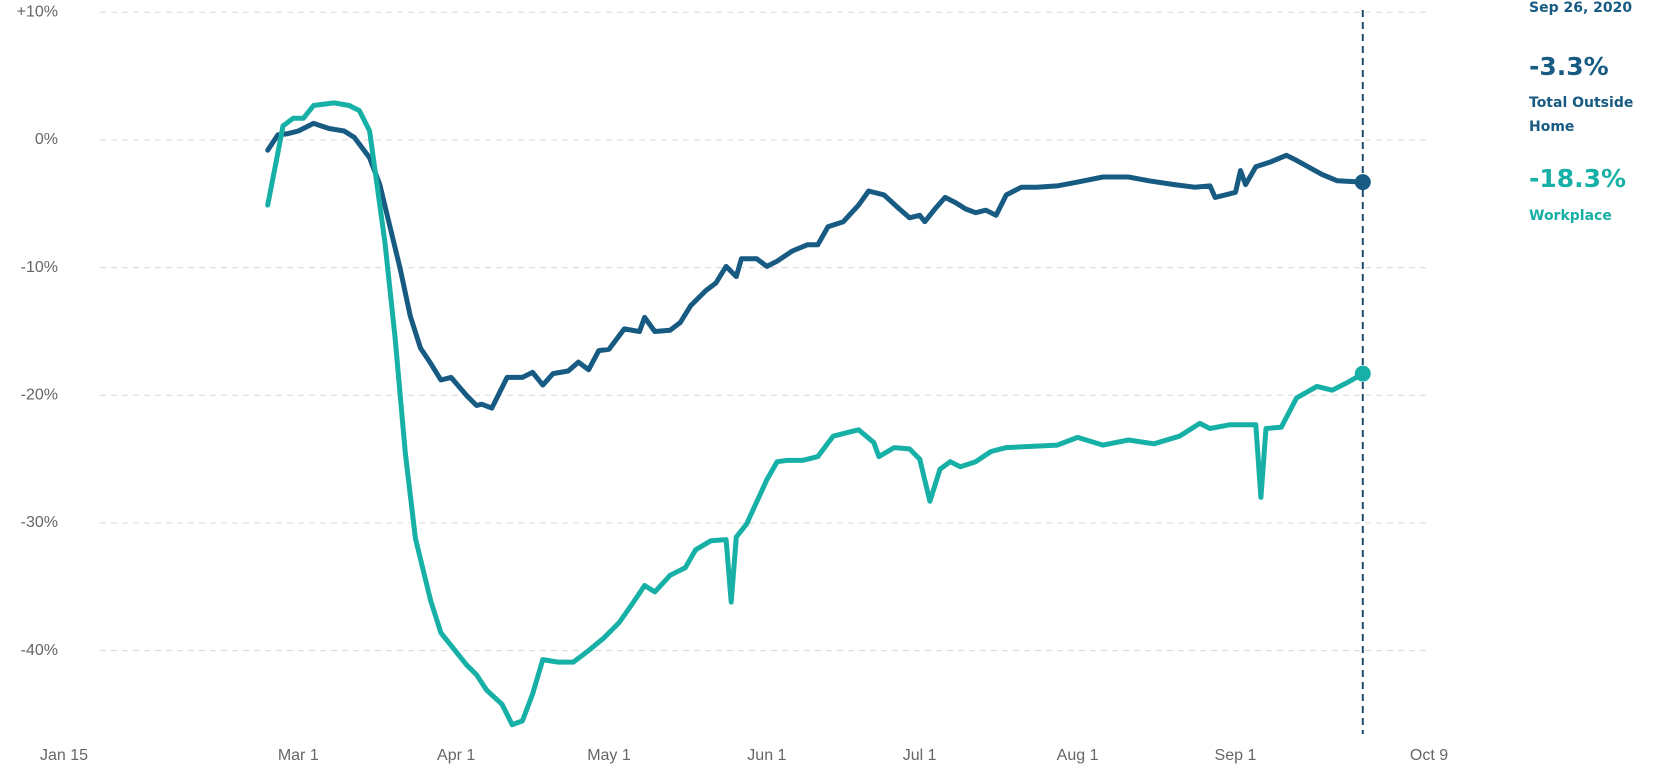 The height and width of the screenshot is (768, 1654). I want to click on y-tick-label: -30%, so click(39, 522).